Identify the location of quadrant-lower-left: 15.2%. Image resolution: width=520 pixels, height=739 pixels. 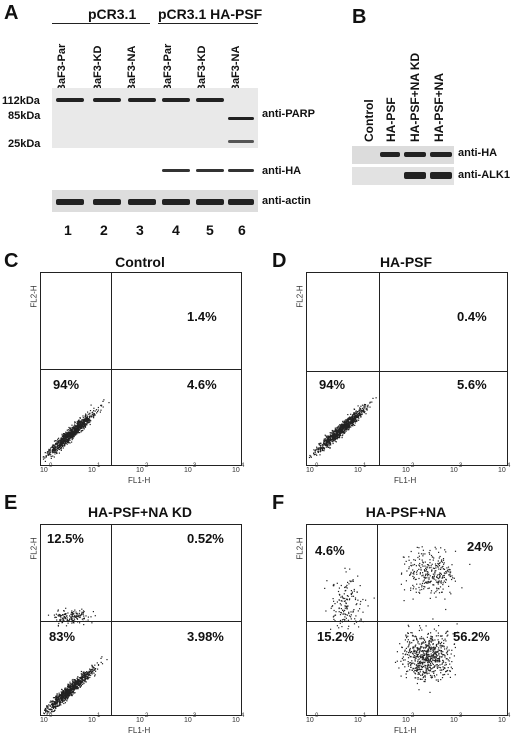
(335, 636).